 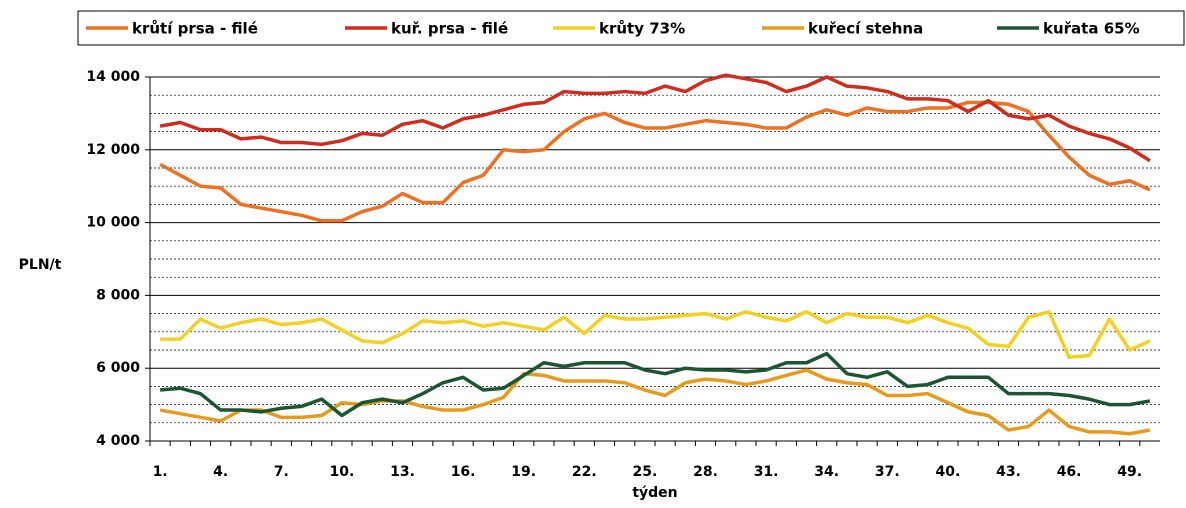 I want to click on legend-label: kuřata 65%, so click(x=1091, y=29).